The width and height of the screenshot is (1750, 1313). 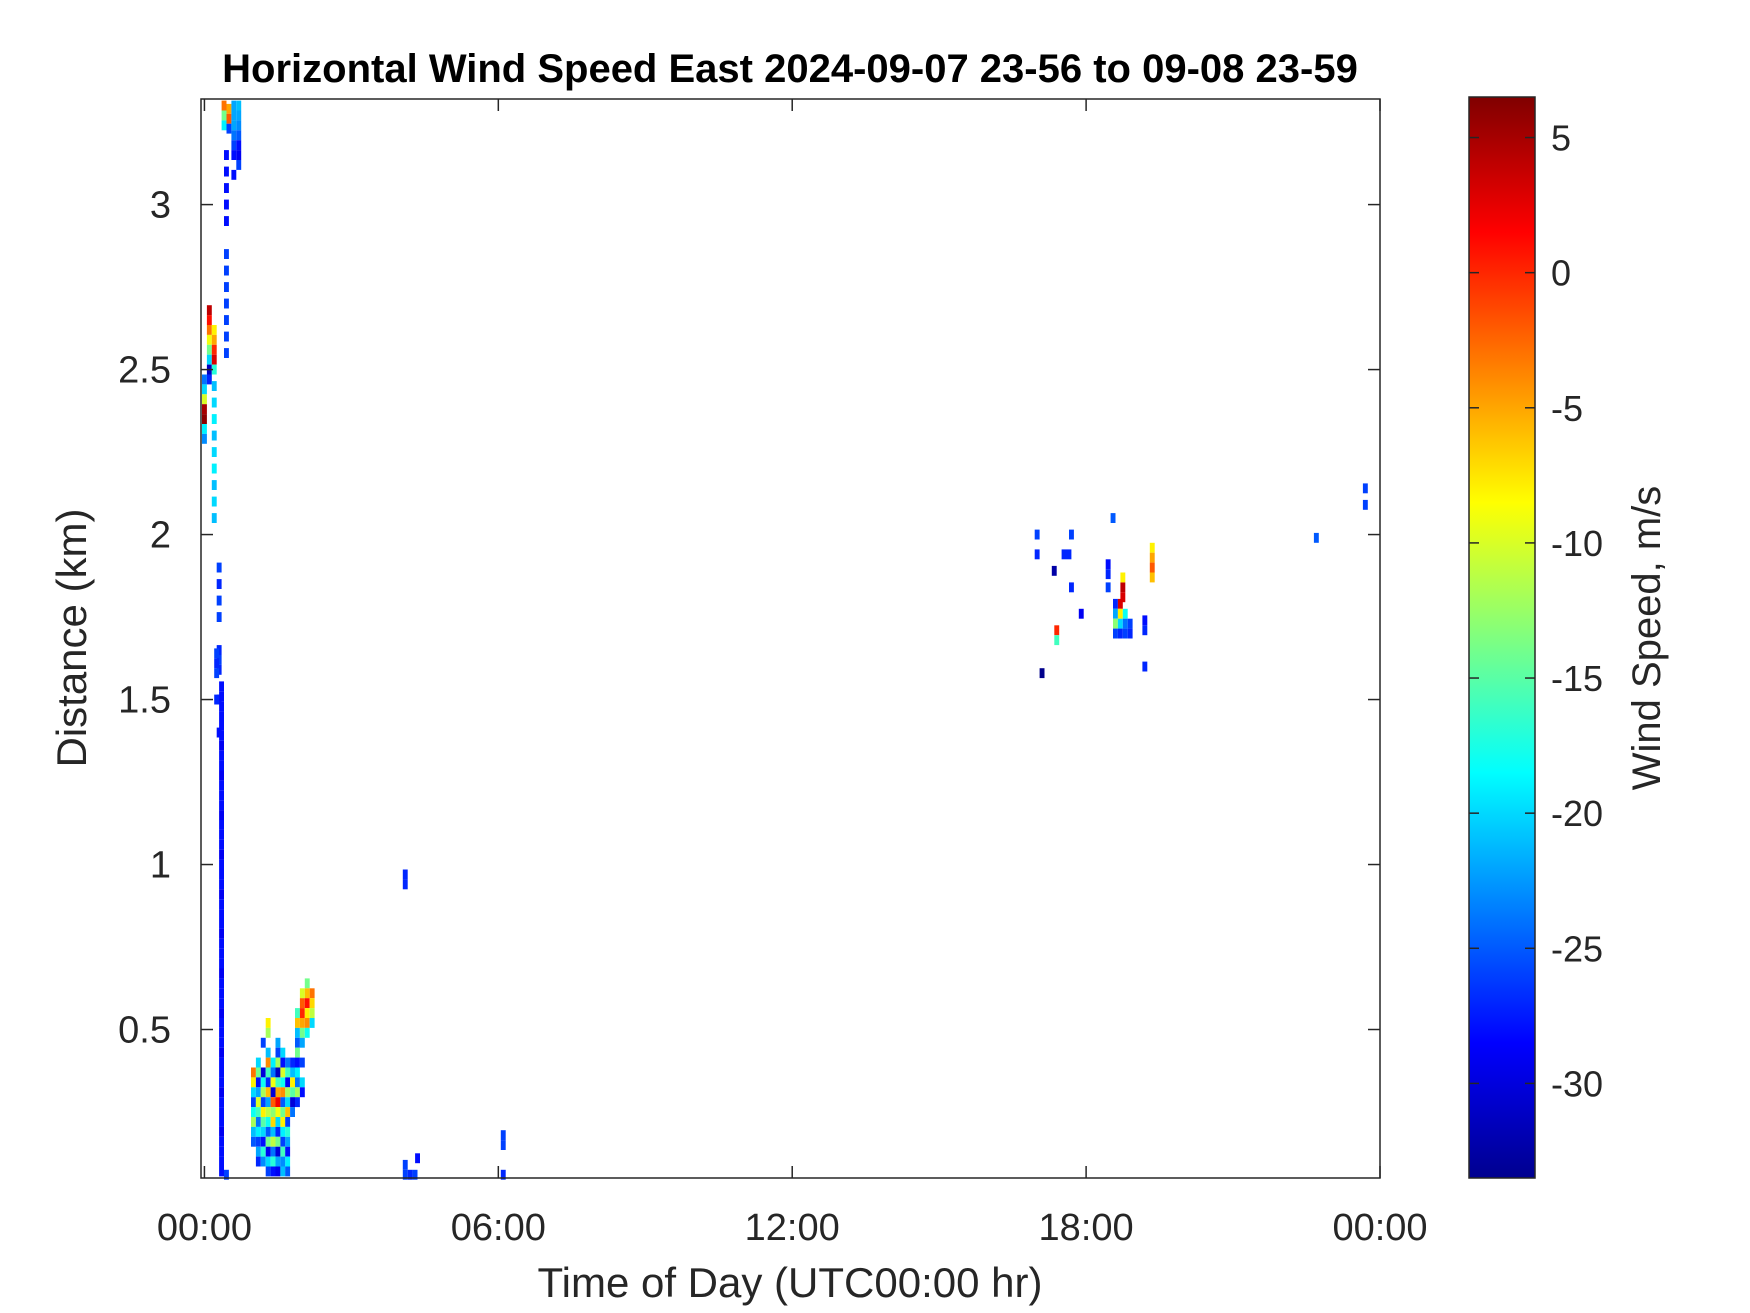 What do you see at coordinates (498, 1228) in the screenshot?
I see `x-tick-label: 06:00` at bounding box center [498, 1228].